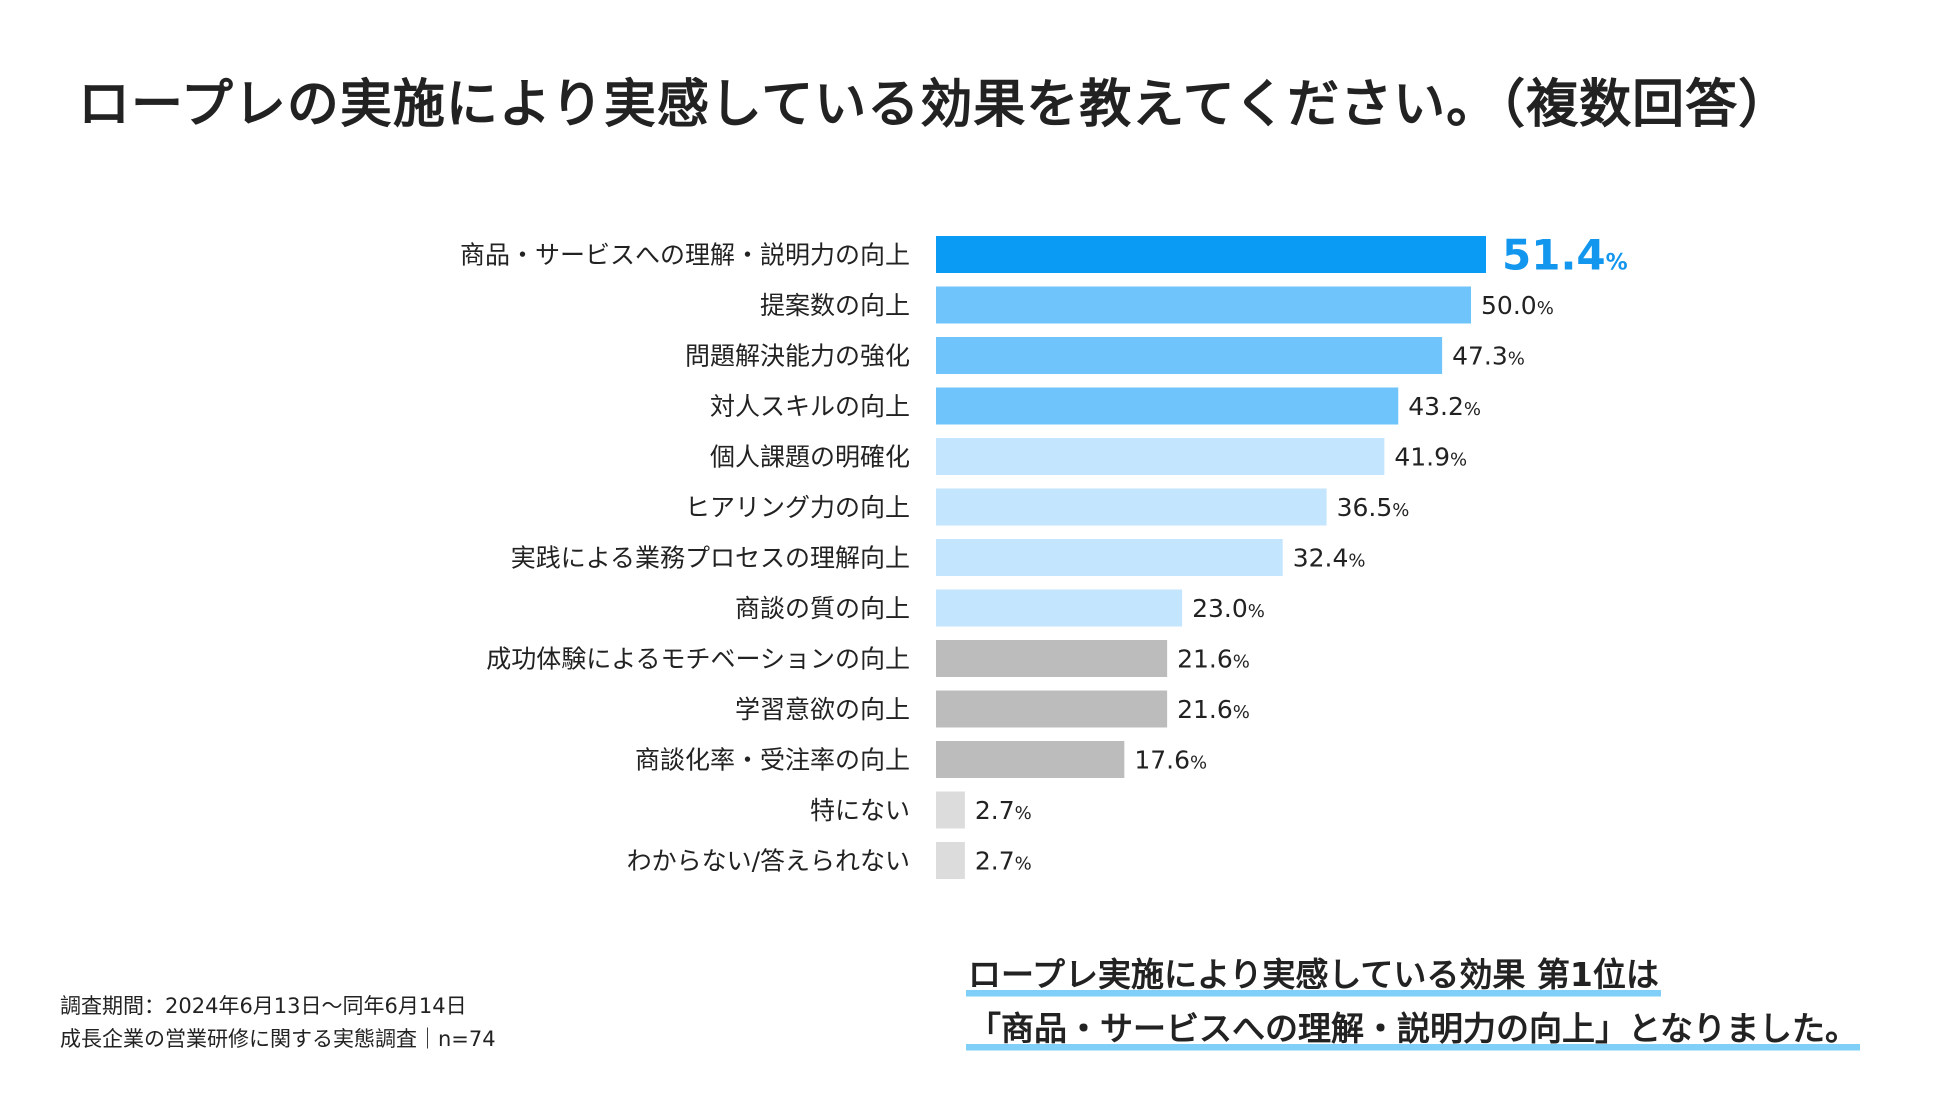 The image size is (1950, 1097). Describe the element at coordinates (278, 1039) in the screenshot. I see `survey-info: 成長企業の営業研修に関する実態調査｜n=74` at that location.